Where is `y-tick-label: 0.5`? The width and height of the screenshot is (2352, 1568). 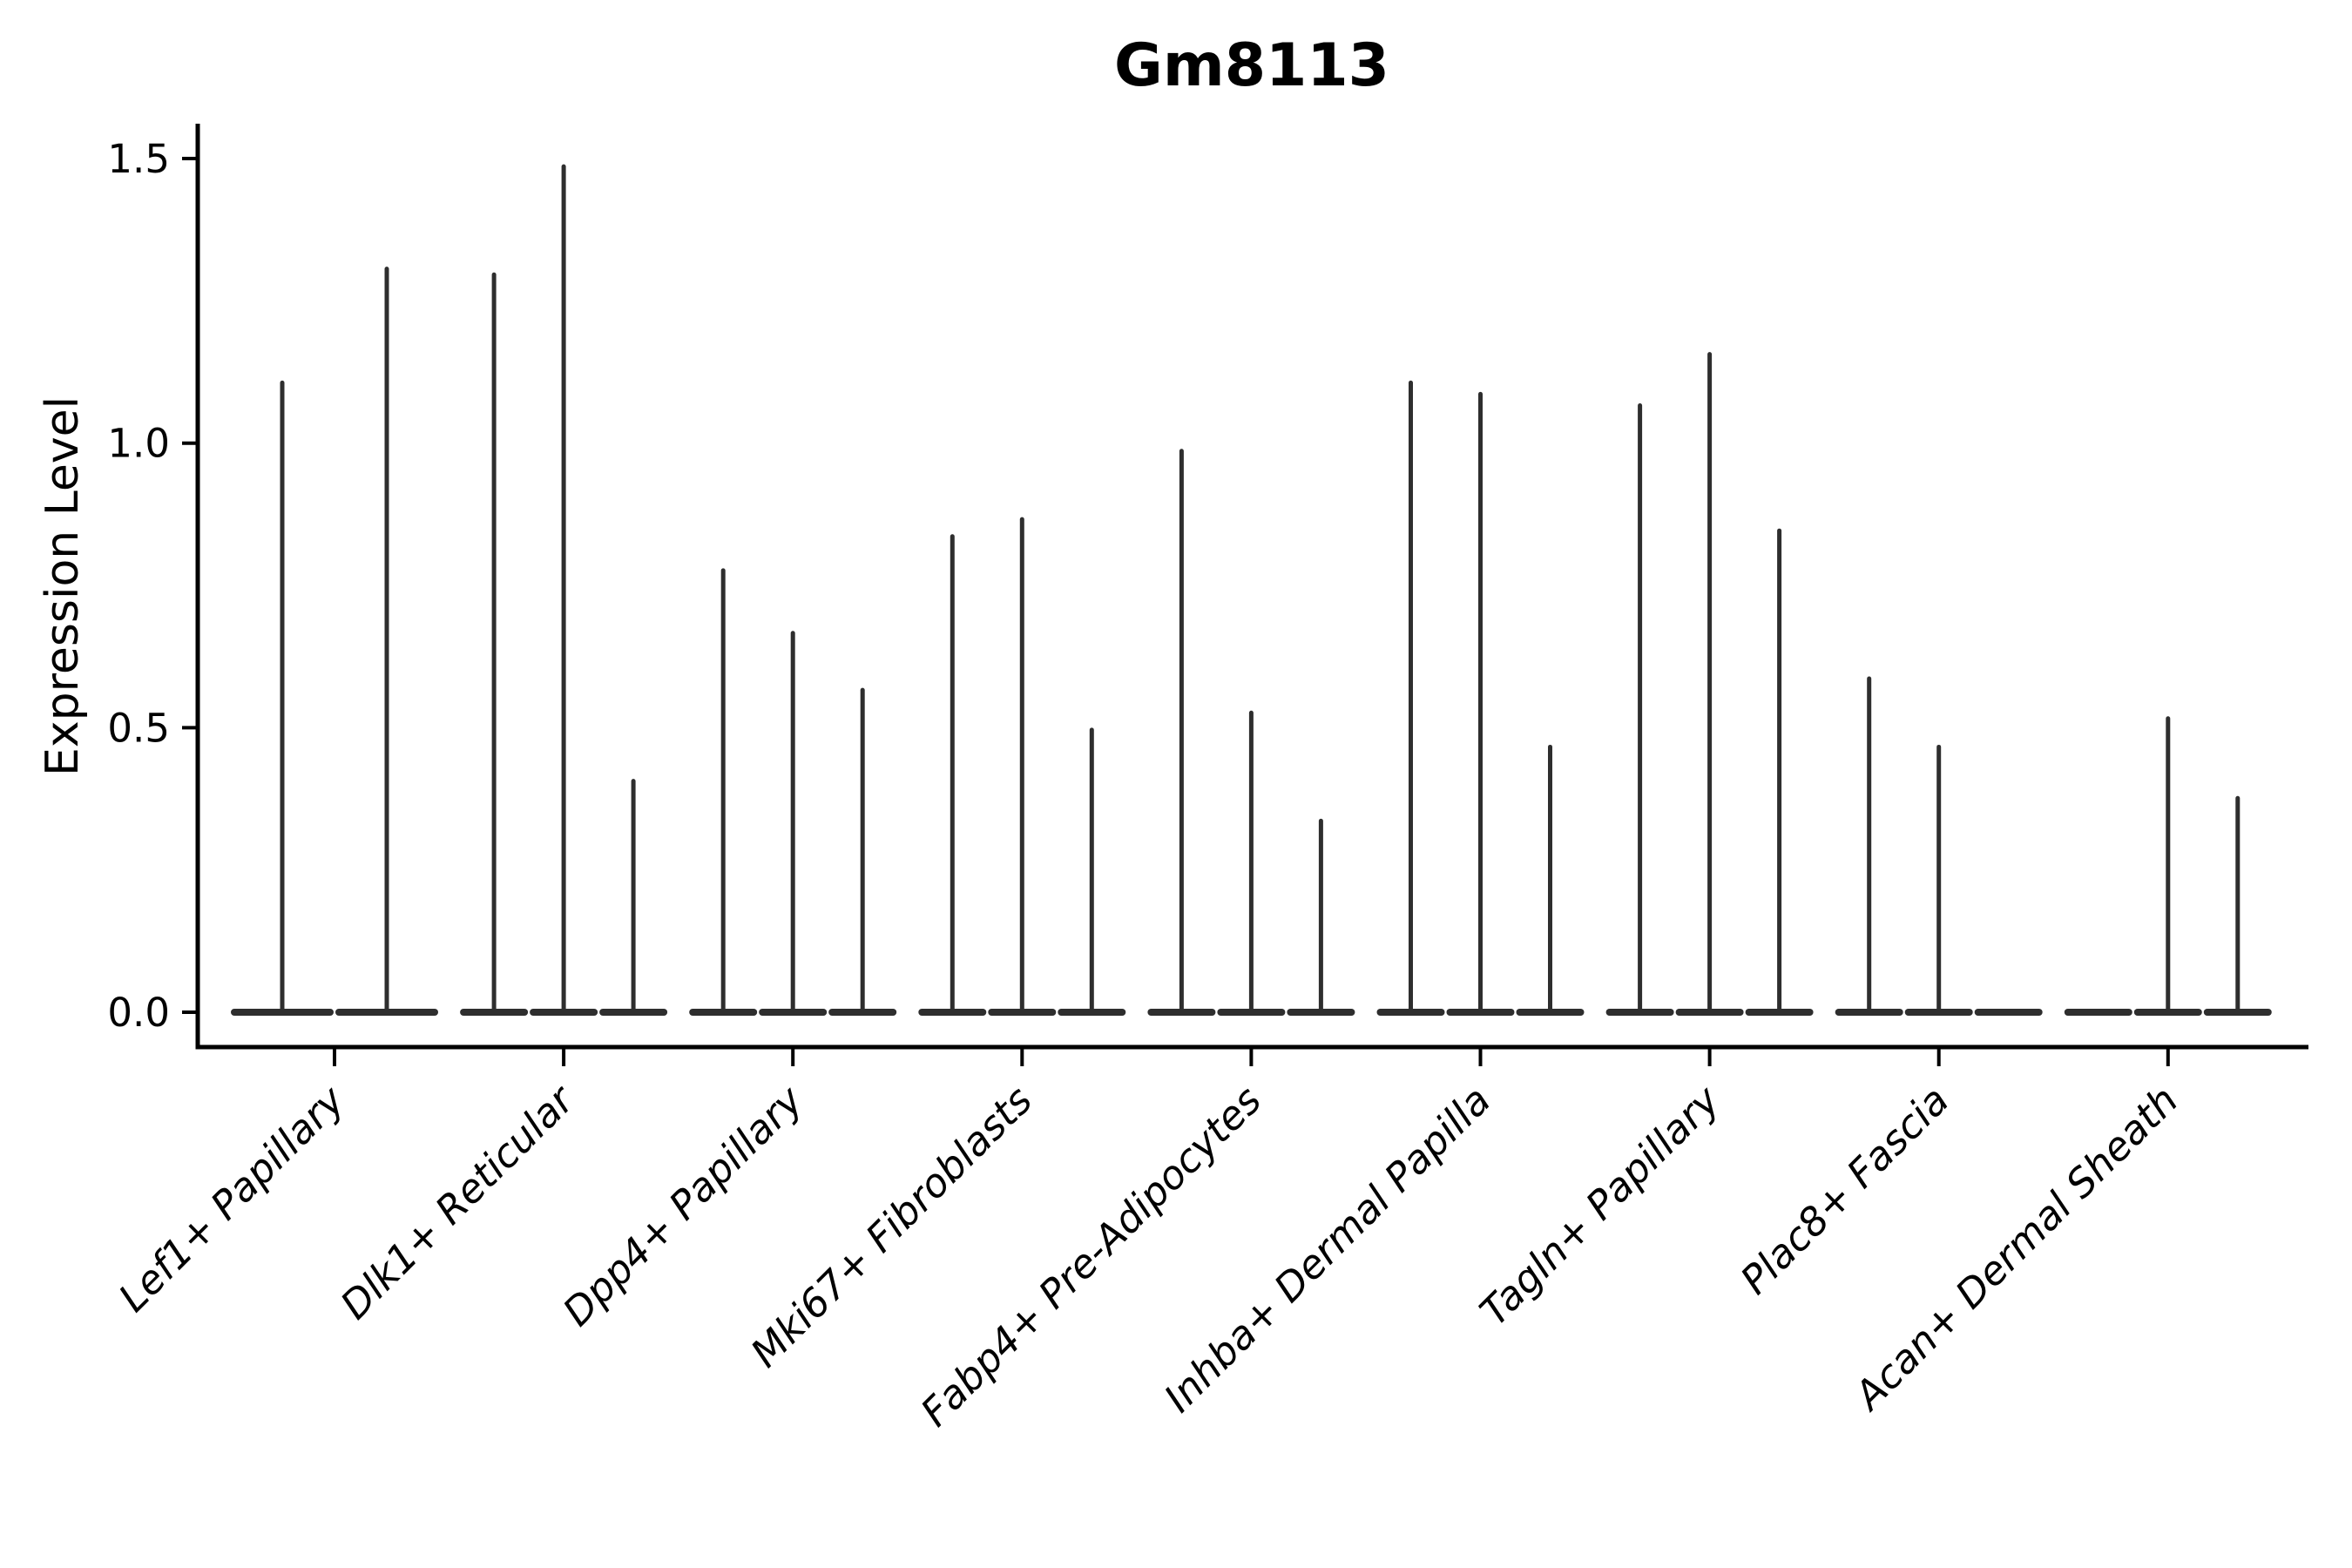 y-tick-label: 0.5 is located at coordinates (138, 728).